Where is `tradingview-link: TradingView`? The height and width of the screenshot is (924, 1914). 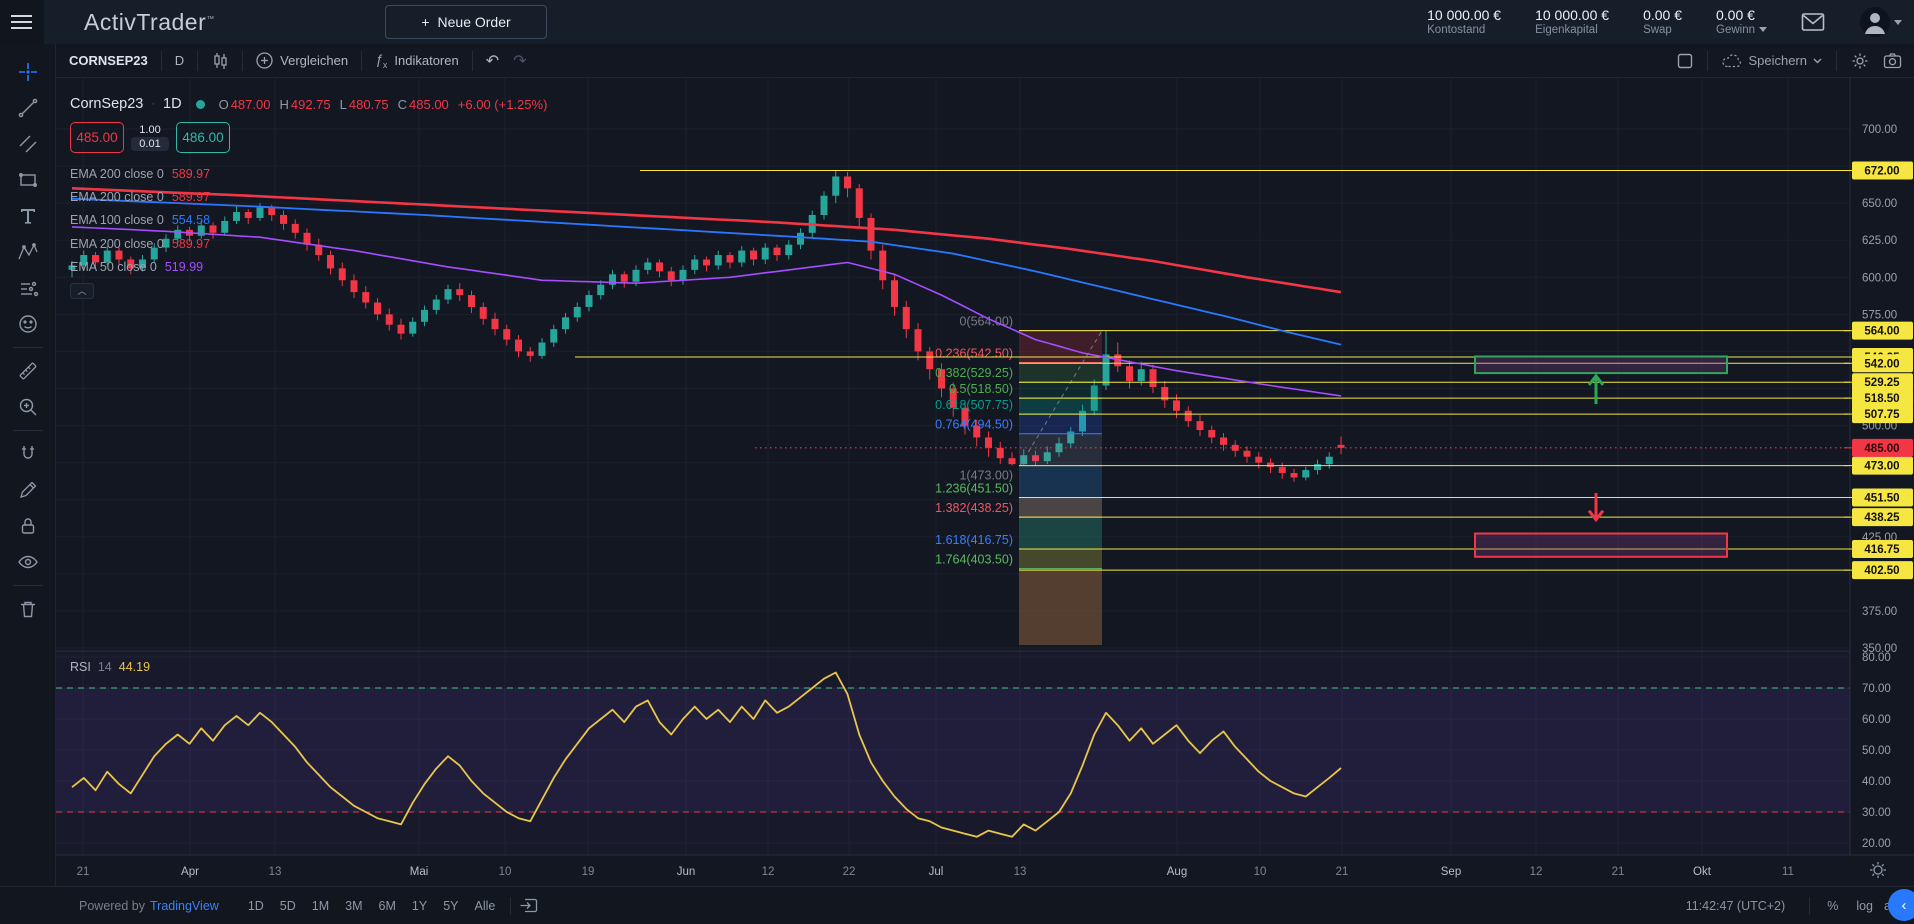
tradingview-link: TradingView is located at coordinates (184, 905).